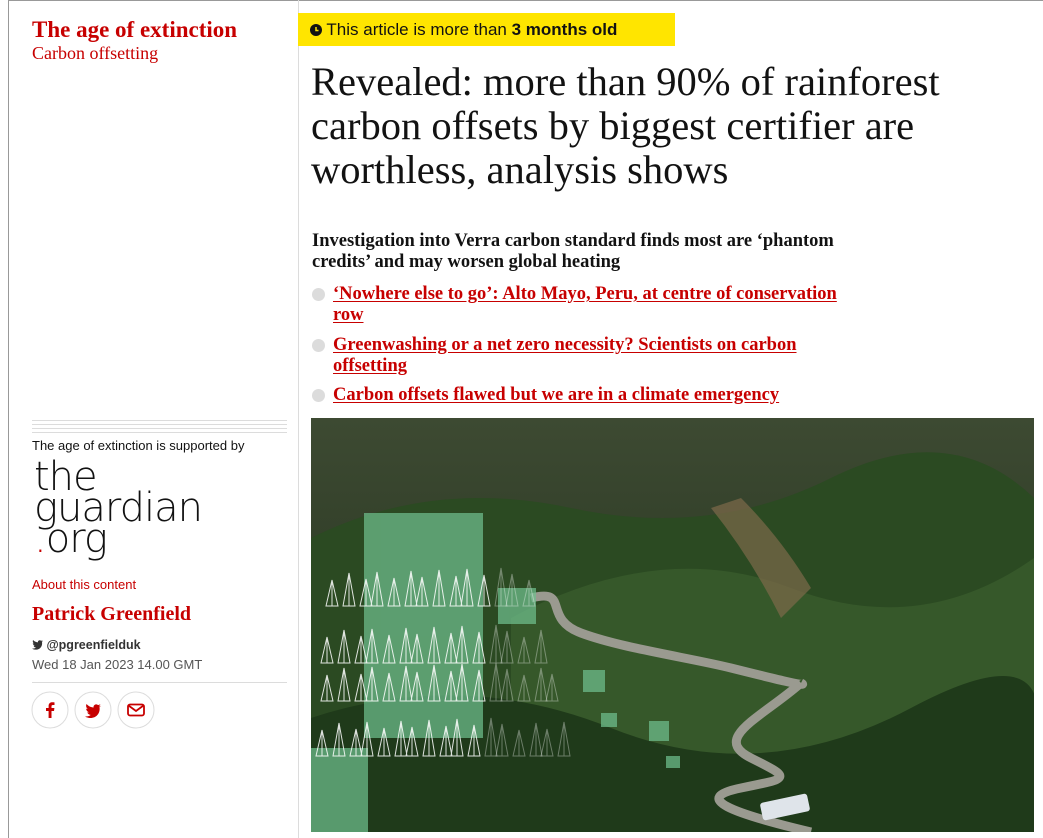  Describe the element at coordinates (138, 445) in the screenshot. I see `supported-by: The age of extinction is supported by` at that location.